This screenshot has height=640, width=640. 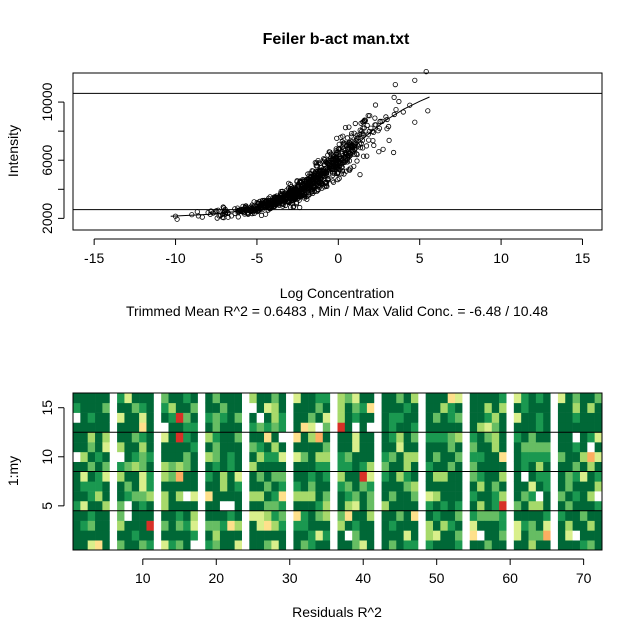 What do you see at coordinates (301, 145) in the screenshot?
I see `scatter-points` at bounding box center [301, 145].